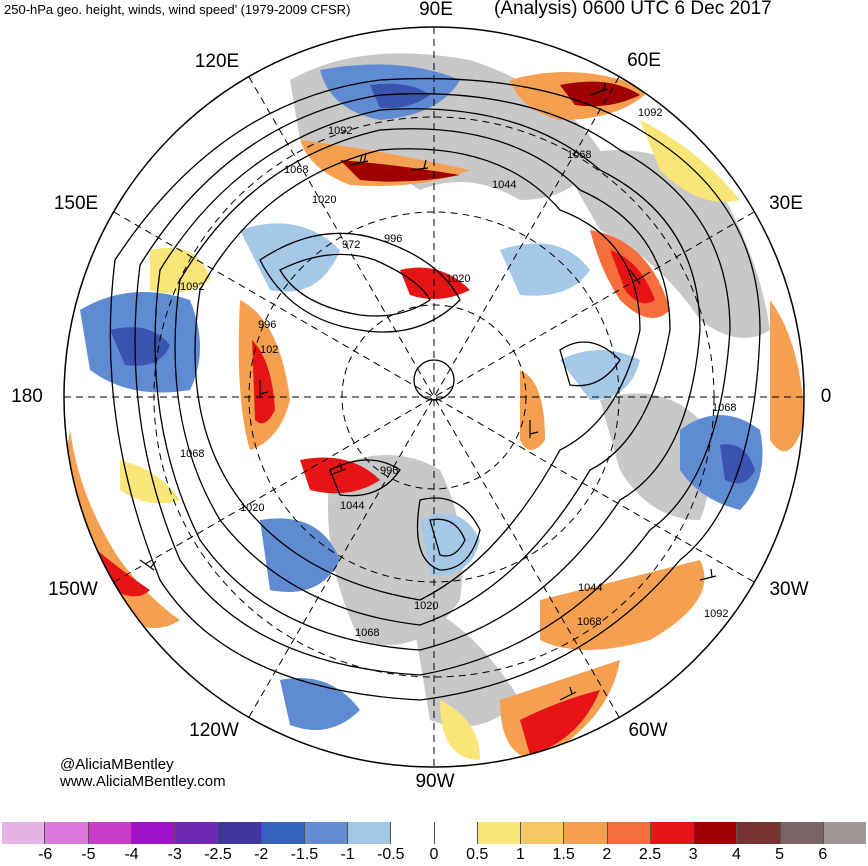 This screenshot has width=868, height=866. I want to click on colorbar-tick-label: 1.5, so click(563, 854).